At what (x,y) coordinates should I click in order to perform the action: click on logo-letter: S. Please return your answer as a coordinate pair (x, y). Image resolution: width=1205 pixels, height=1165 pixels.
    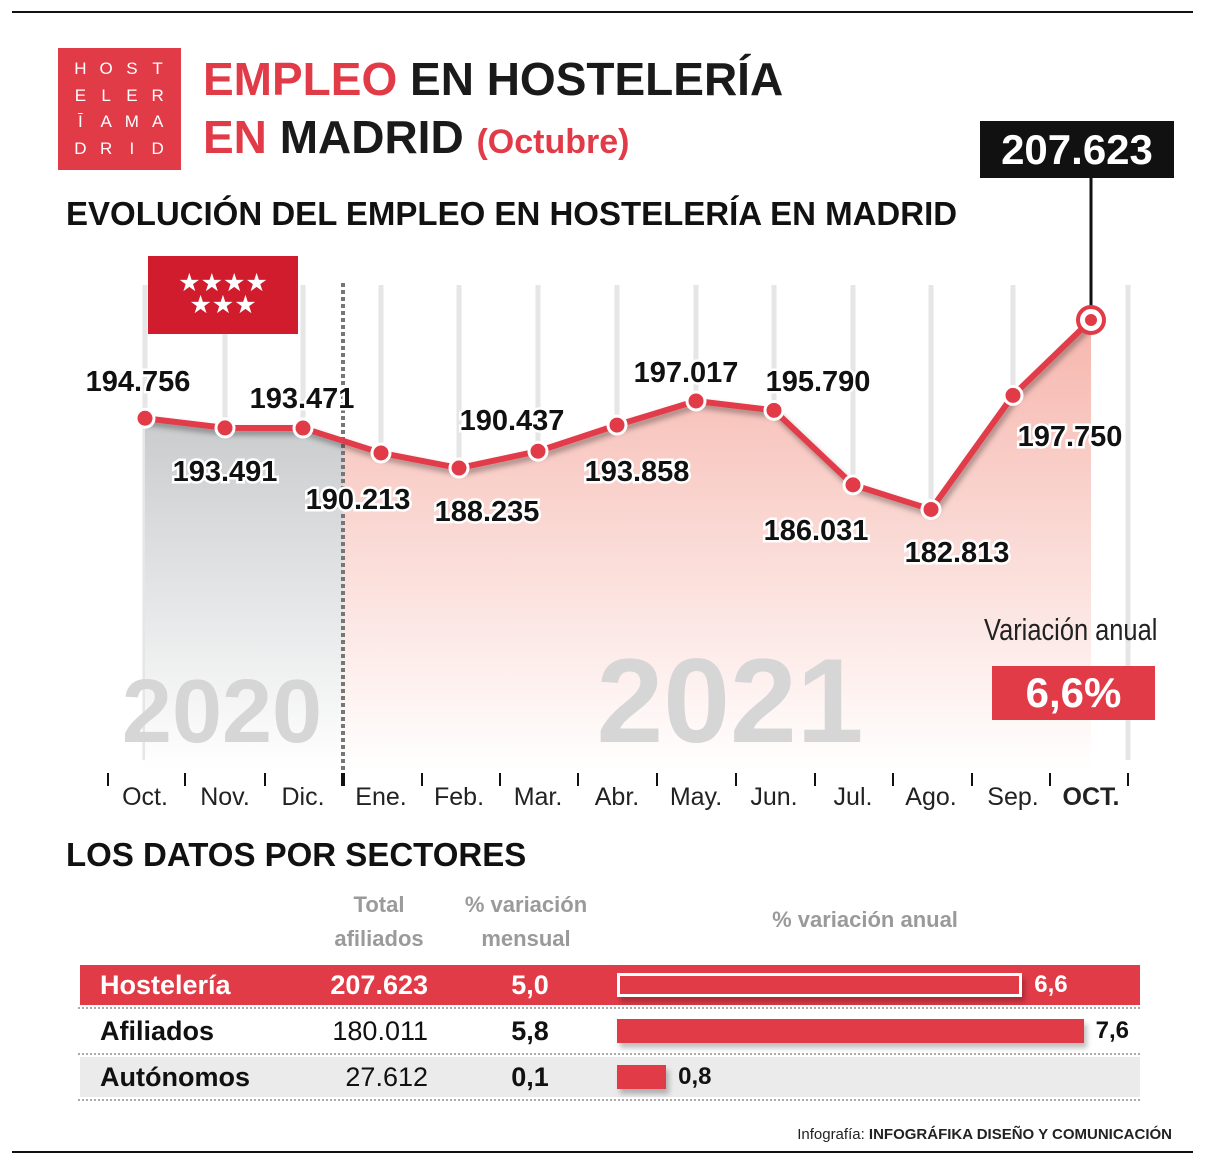
    Looking at the image, I should click on (132, 68).